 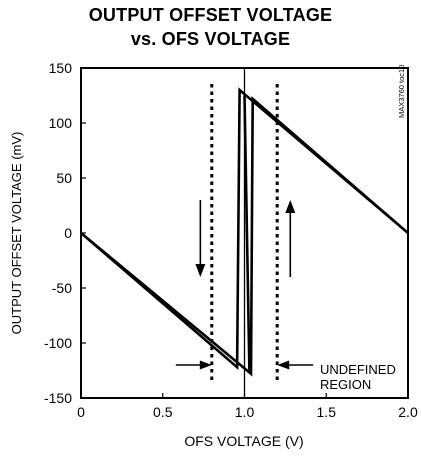 What do you see at coordinates (283, 365) in the screenshot?
I see `arrow-region-right-head` at bounding box center [283, 365].